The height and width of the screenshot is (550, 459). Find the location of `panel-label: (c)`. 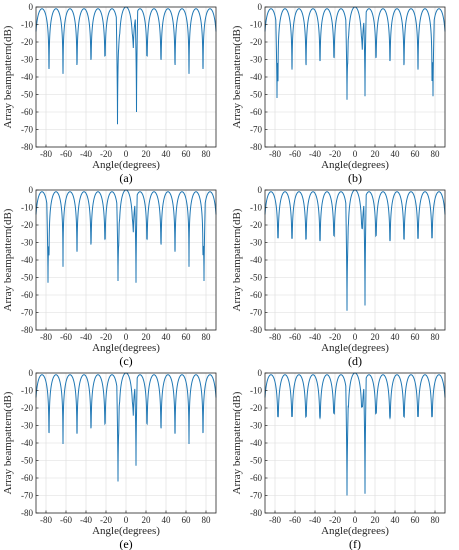

panel-label: (c) is located at coordinates (125, 361).